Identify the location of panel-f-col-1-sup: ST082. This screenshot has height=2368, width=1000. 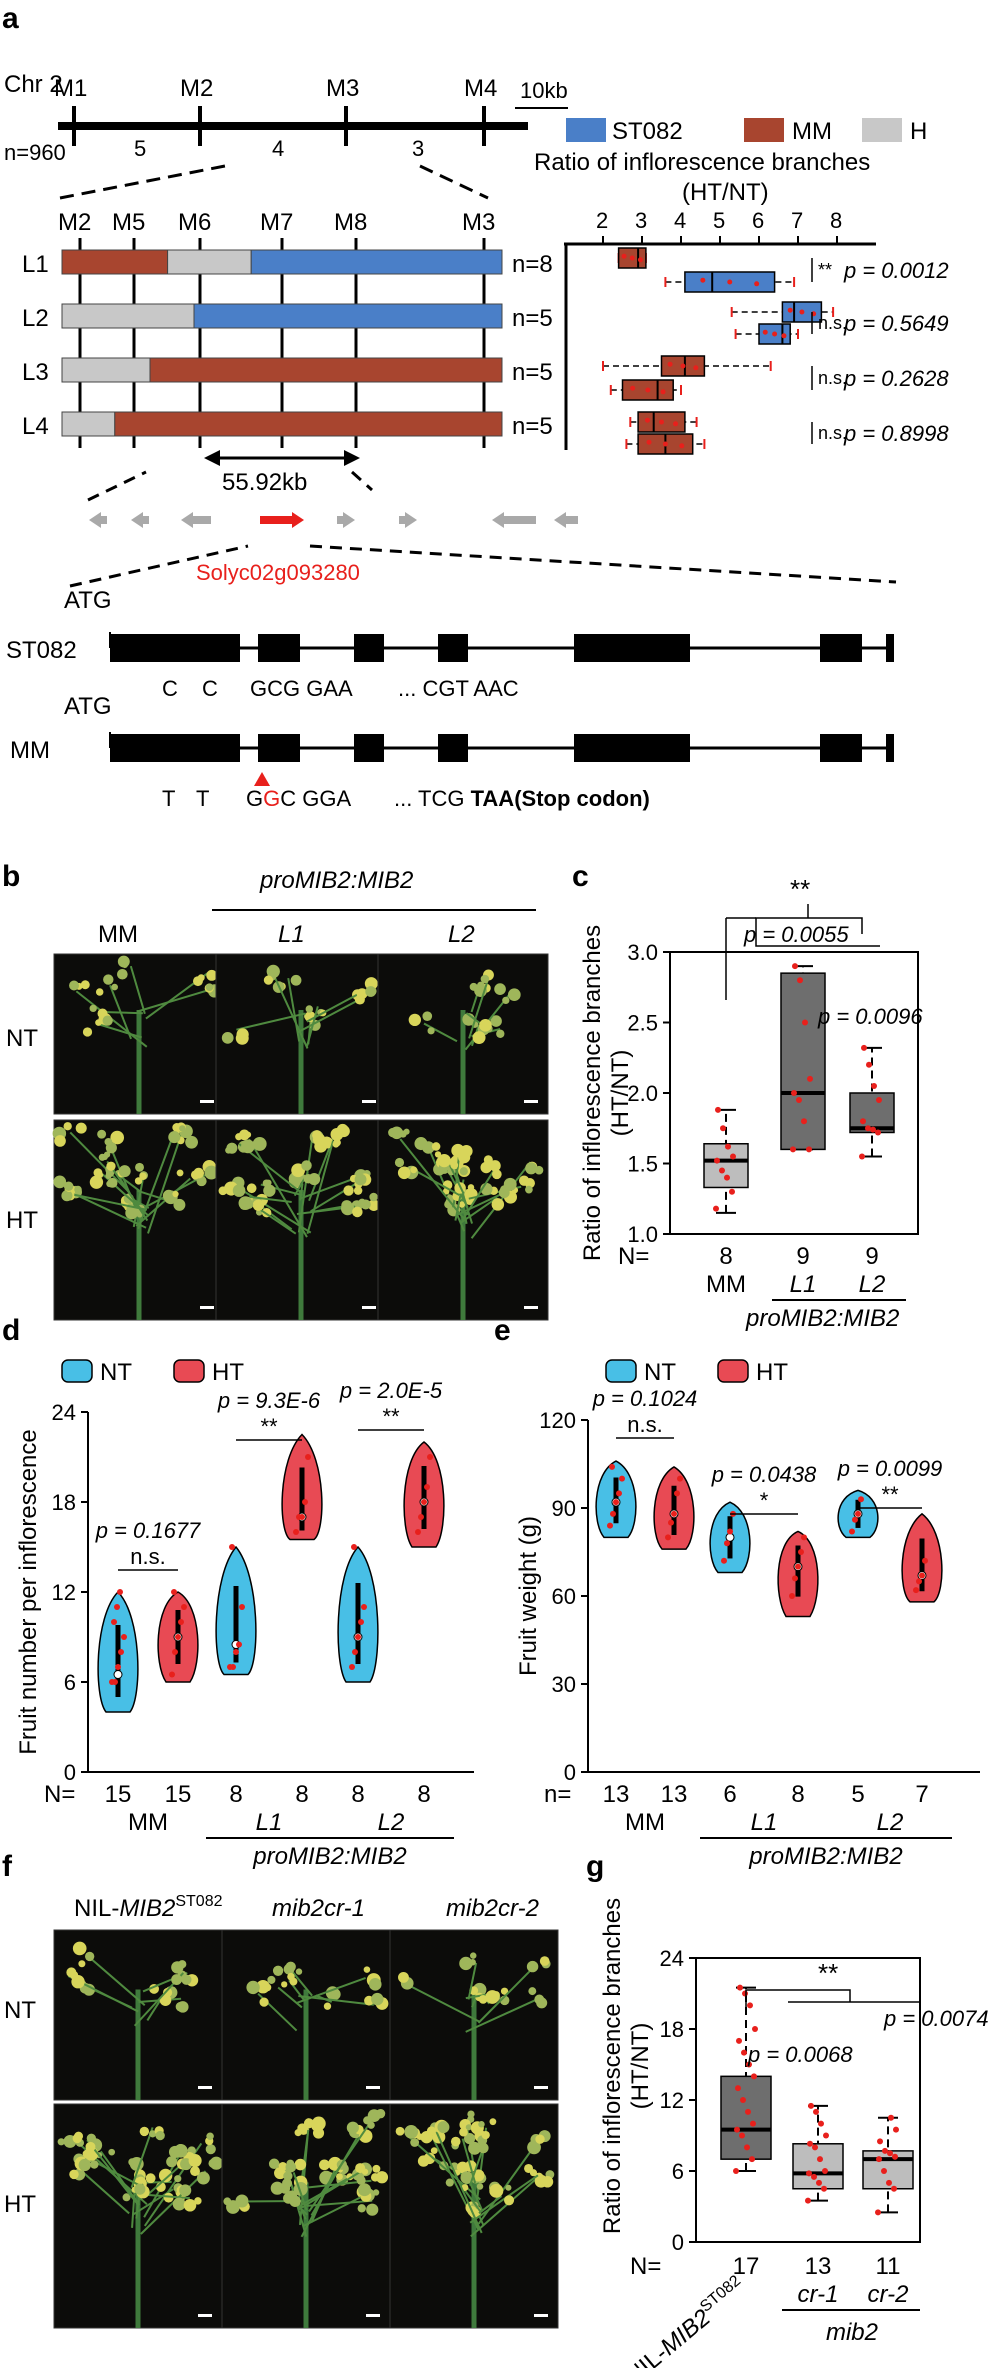
(198, 1901).